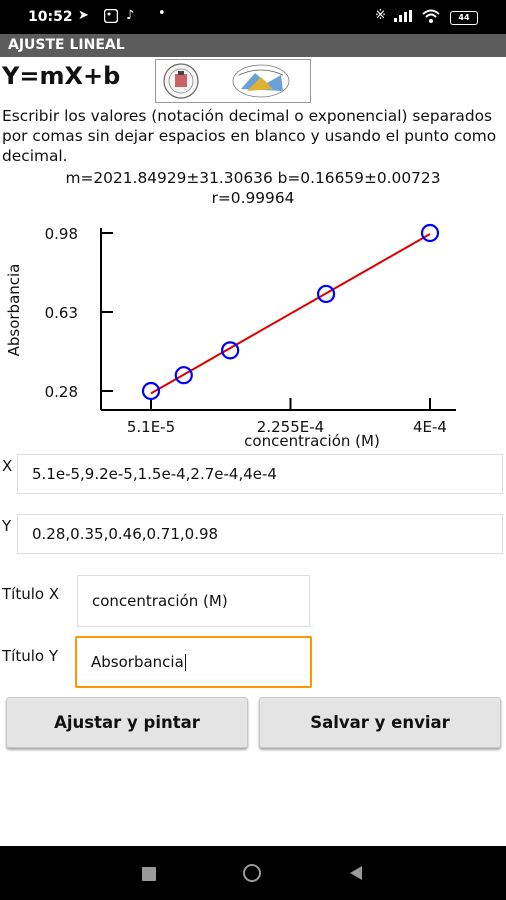 The height and width of the screenshot is (900, 506). What do you see at coordinates (149, 874) in the screenshot?
I see `recents-button-icon` at bounding box center [149, 874].